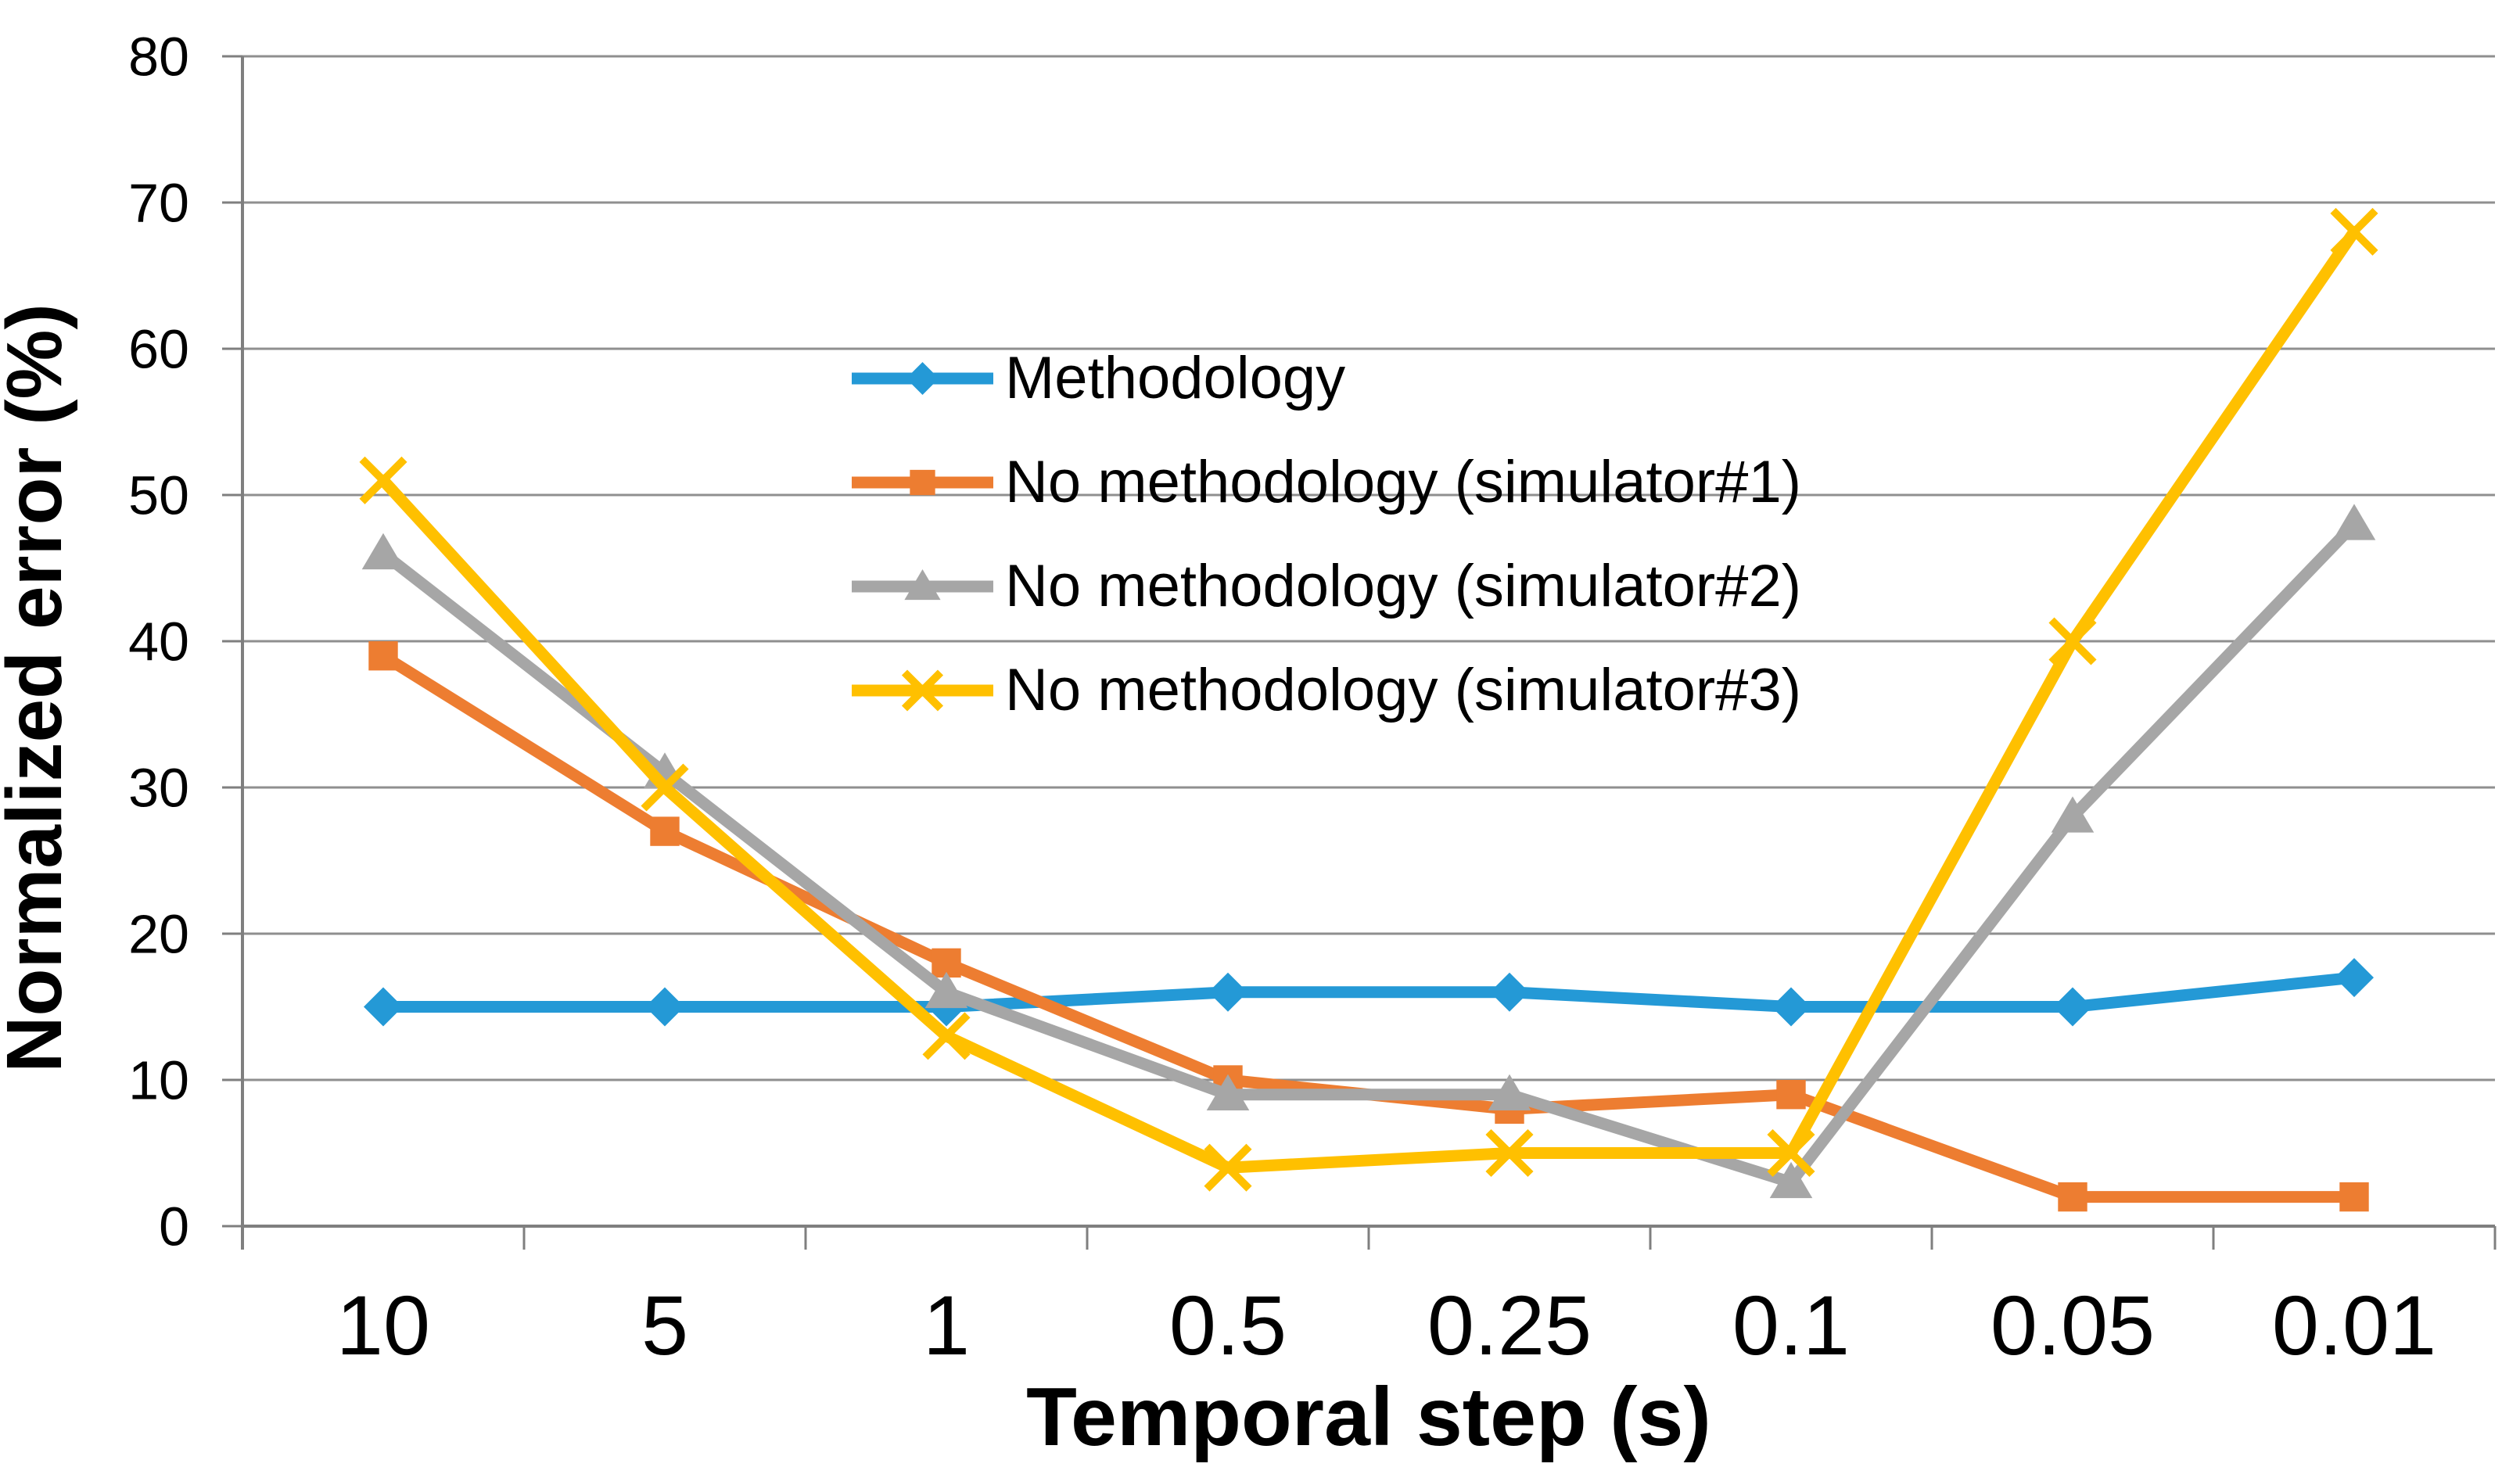 The height and width of the screenshot is (1467, 2520). I want to click on y-tick-label: 80, so click(158, 58).